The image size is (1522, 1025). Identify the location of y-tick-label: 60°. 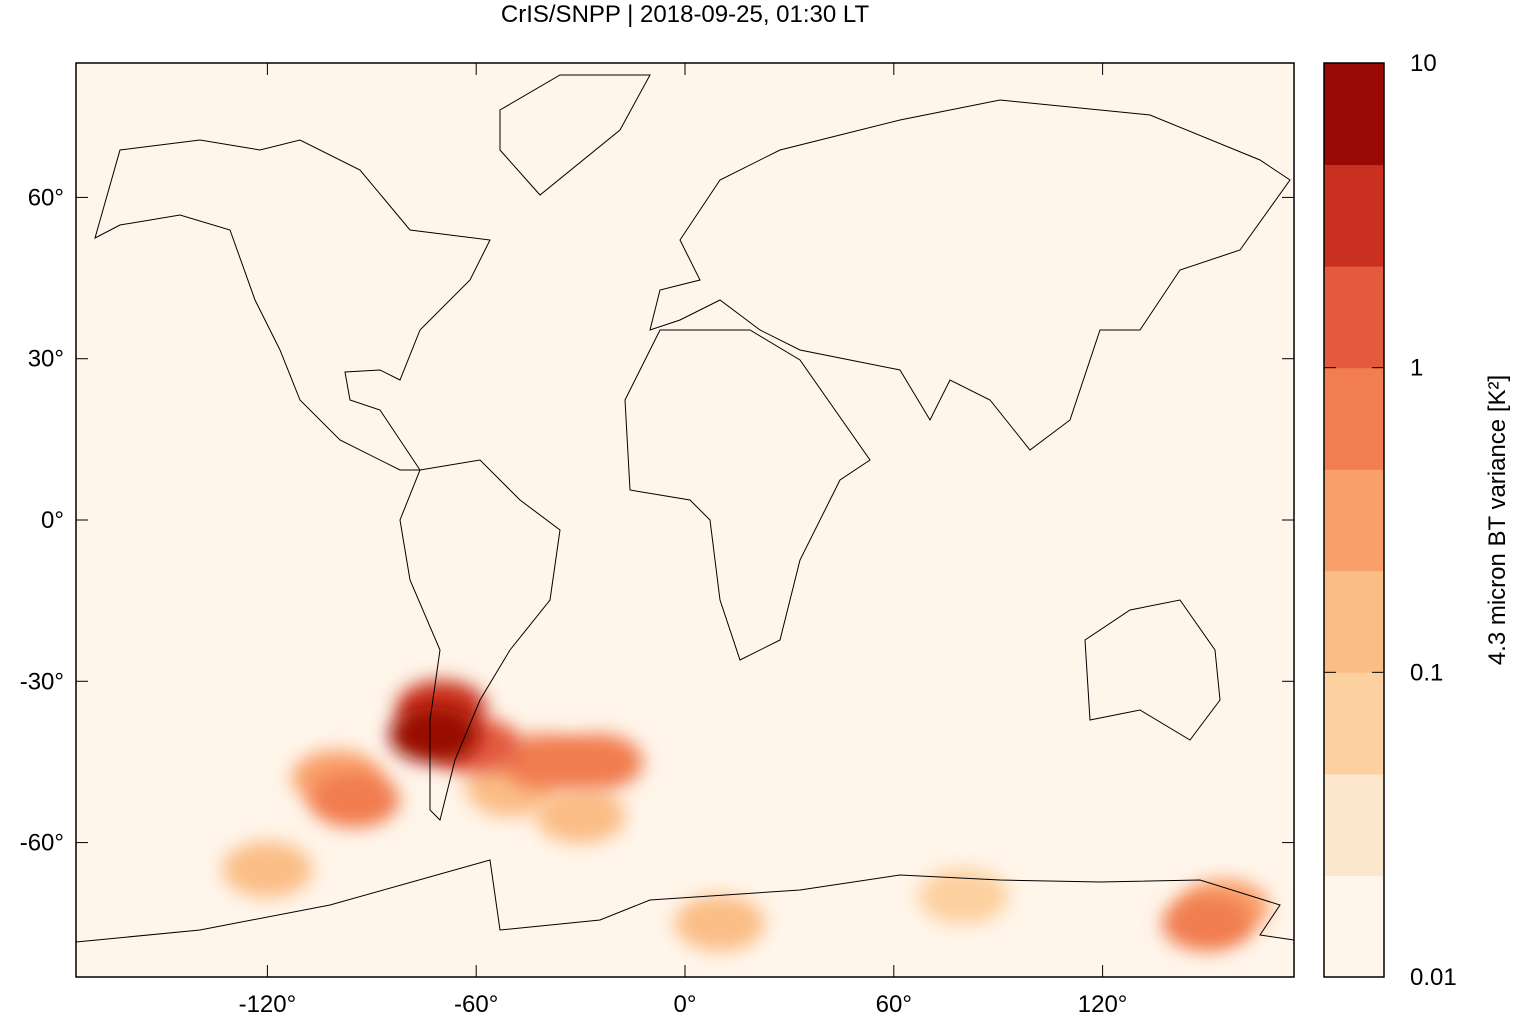
(46, 197).